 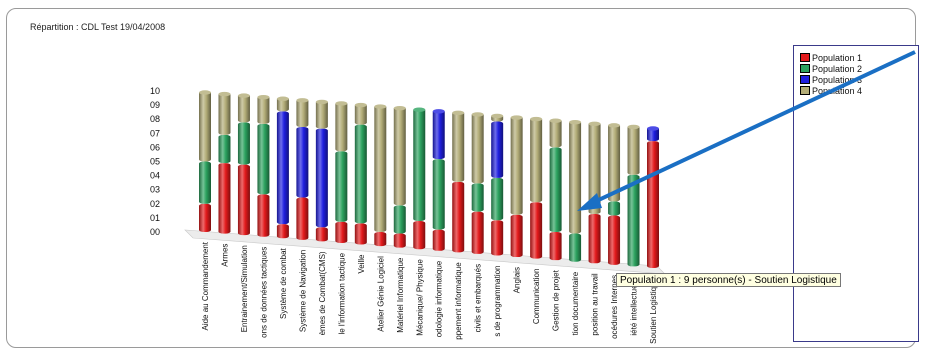 What do you see at coordinates (837, 90) in the screenshot?
I see `legend-label: Population 4` at bounding box center [837, 90].